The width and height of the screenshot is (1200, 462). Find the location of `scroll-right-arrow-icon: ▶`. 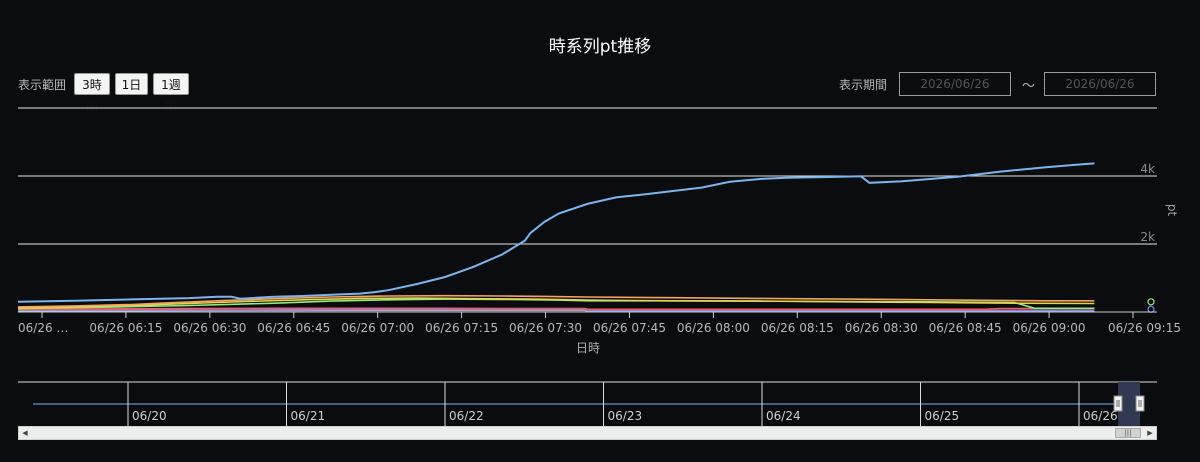

scroll-right-arrow-icon: ▶ is located at coordinates (1150, 433).